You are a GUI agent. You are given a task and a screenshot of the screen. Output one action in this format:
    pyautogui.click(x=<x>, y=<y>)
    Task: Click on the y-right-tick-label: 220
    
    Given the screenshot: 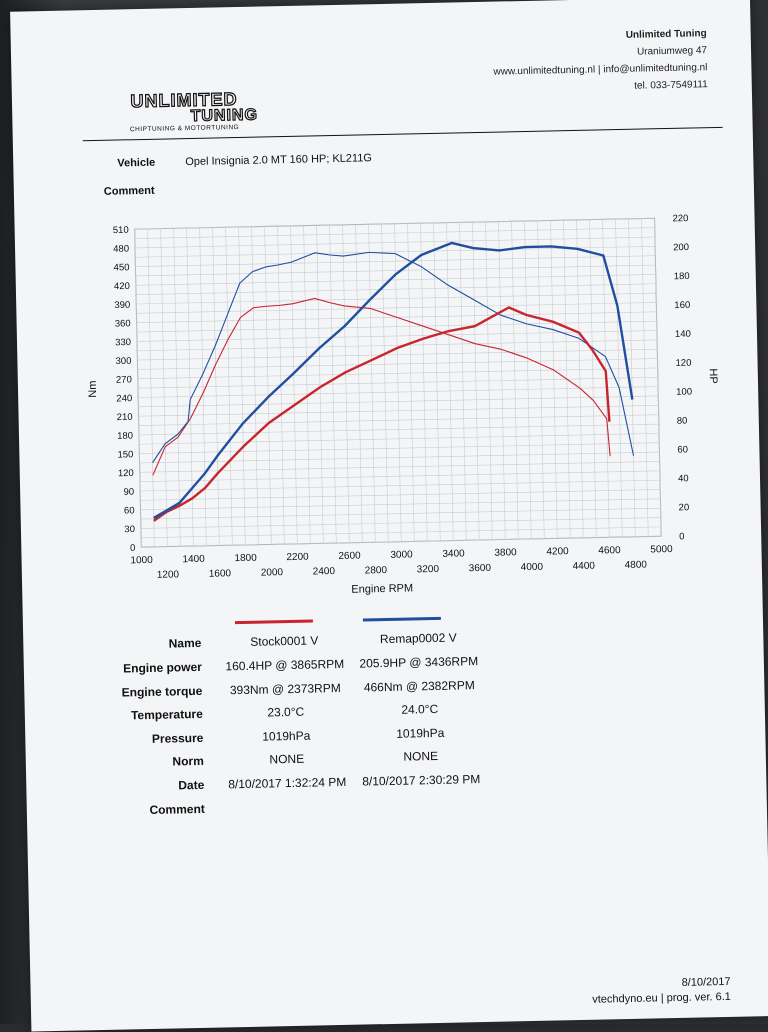 What is the action you would take?
    pyautogui.click(x=680, y=218)
    